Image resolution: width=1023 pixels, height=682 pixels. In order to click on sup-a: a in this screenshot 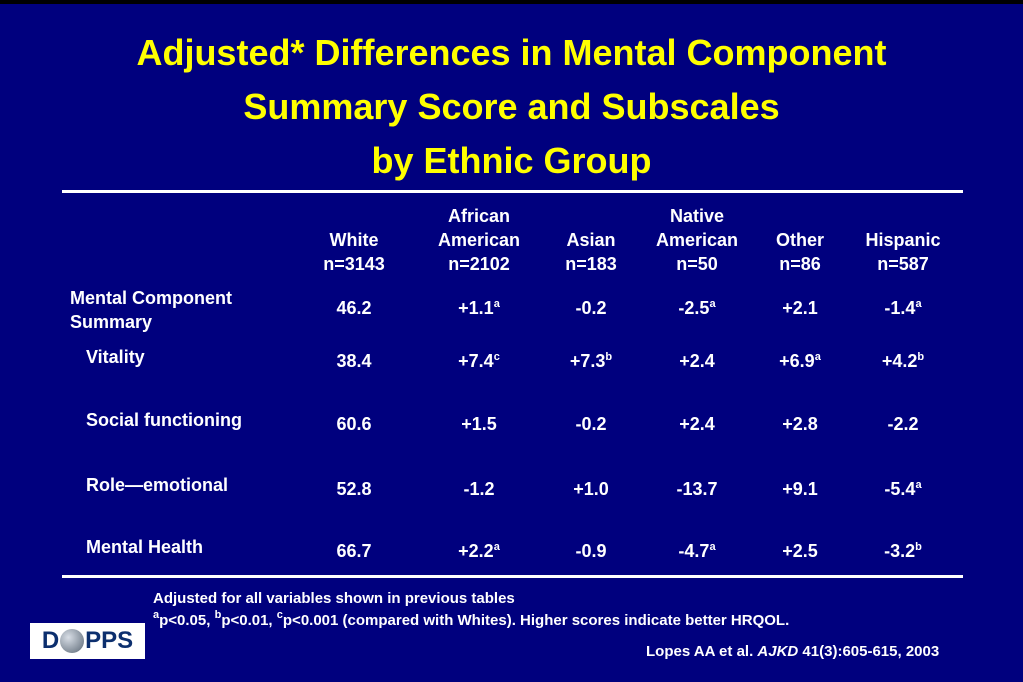, I will do `click(156, 615)`.